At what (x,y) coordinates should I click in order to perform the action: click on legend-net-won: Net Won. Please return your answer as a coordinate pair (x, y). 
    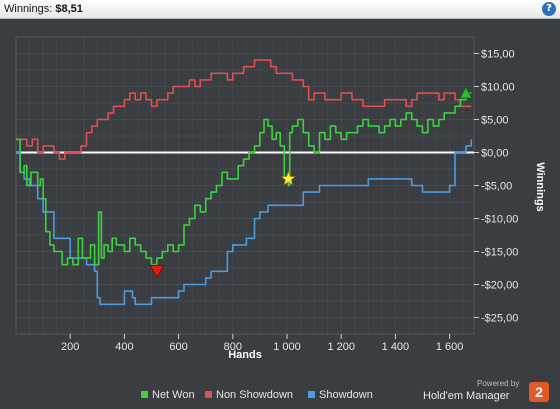
    Looking at the image, I should click on (168, 395).